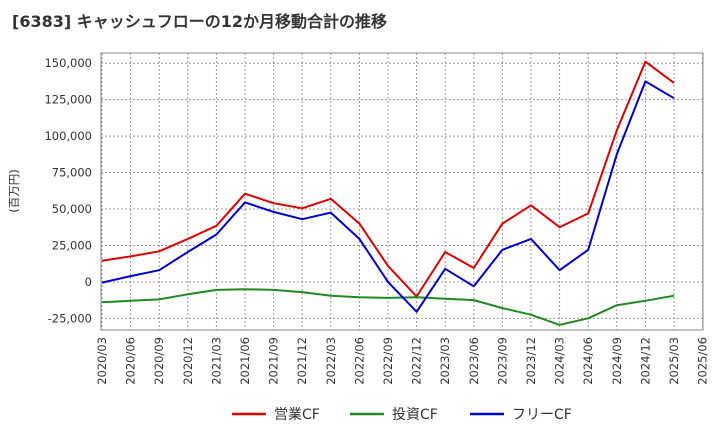 Image resolution: width=720 pixels, height=440 pixels. Describe the element at coordinates (617, 361) in the screenshot. I see `x-tick-label: 2024/09` at that location.